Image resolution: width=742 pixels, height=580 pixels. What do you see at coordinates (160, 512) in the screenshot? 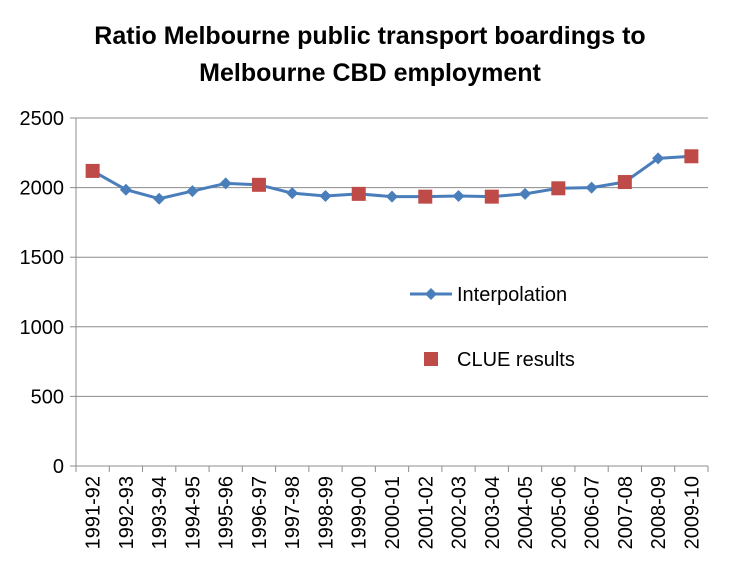
I see `x-tick-label: 1993-94` at bounding box center [160, 512].